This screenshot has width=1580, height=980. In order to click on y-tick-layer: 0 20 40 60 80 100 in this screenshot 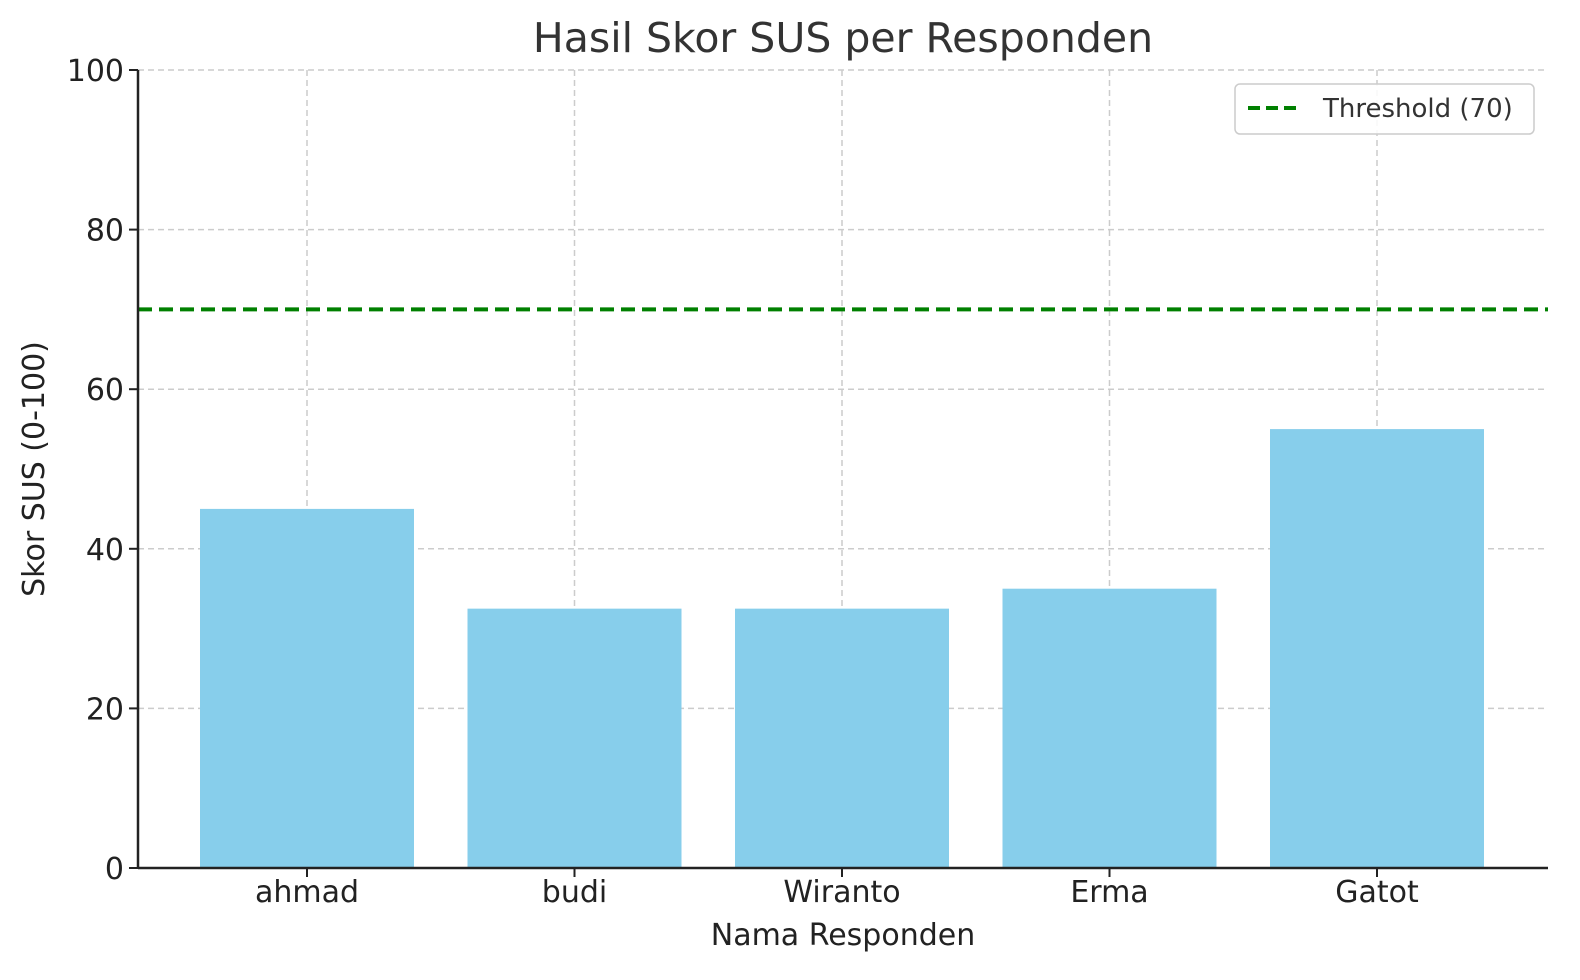, I will do `click(102, 470)`.